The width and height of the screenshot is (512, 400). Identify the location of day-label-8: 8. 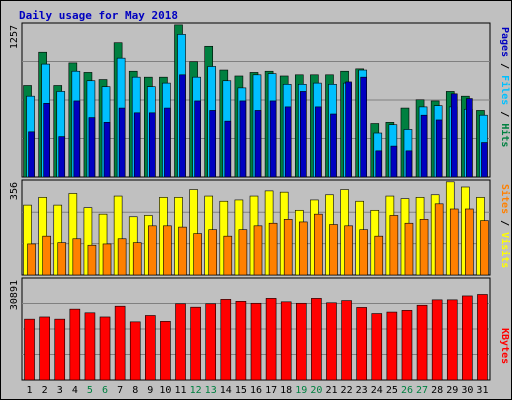
(135, 390).